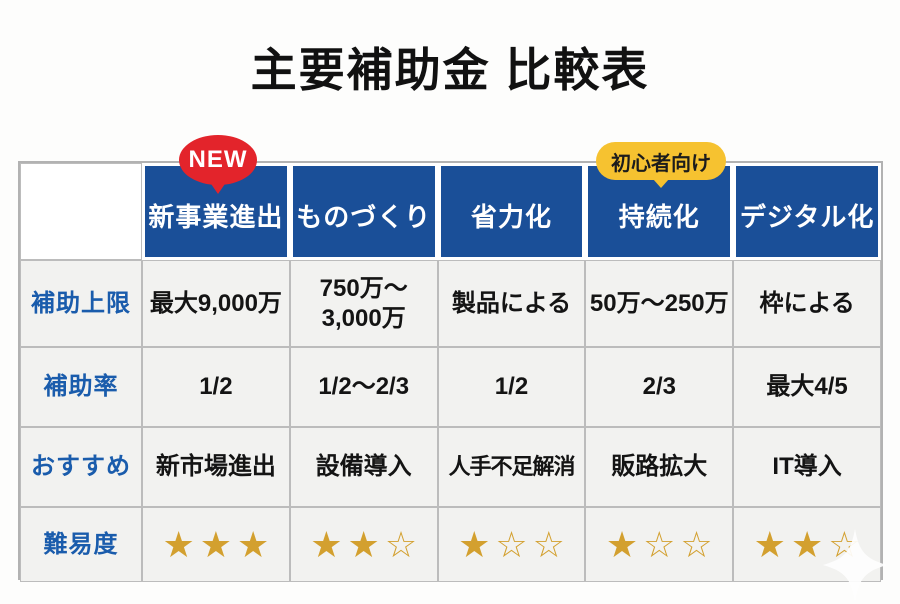 This screenshot has width=900, height=604. I want to click on table-cell: 50万〜250万, so click(659, 303).